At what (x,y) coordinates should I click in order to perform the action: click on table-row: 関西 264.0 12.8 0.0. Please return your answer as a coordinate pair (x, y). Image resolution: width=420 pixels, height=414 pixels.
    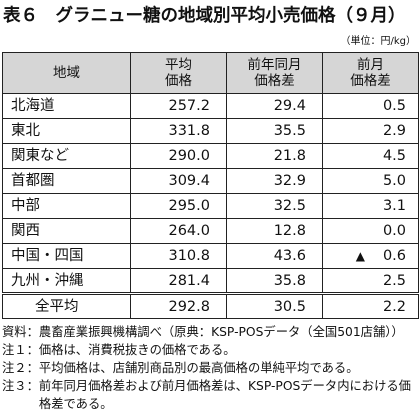
    Looking at the image, I should click on (210, 231).